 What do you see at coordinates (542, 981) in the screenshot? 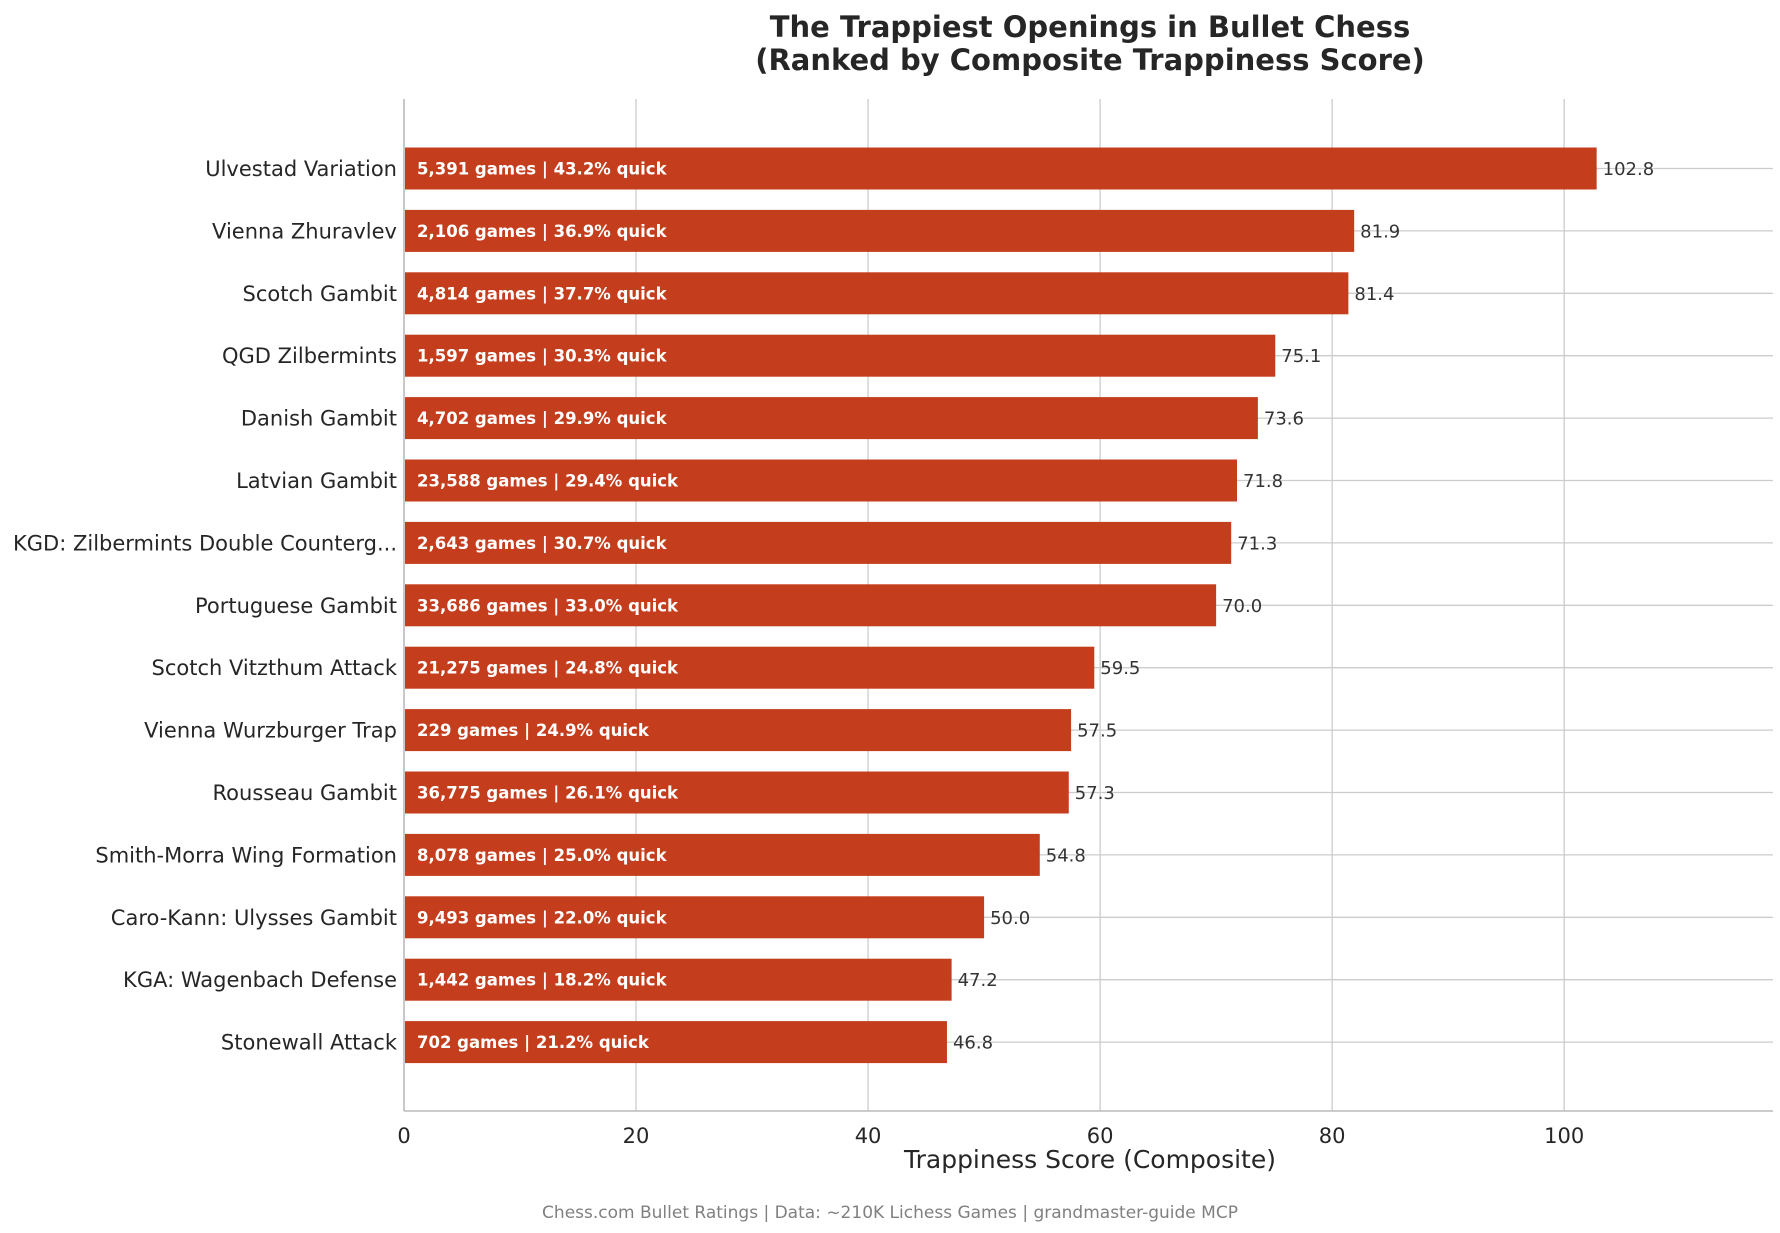
I see `bar-annotation: 1,442 games | 18.2% quick` at bounding box center [542, 981].